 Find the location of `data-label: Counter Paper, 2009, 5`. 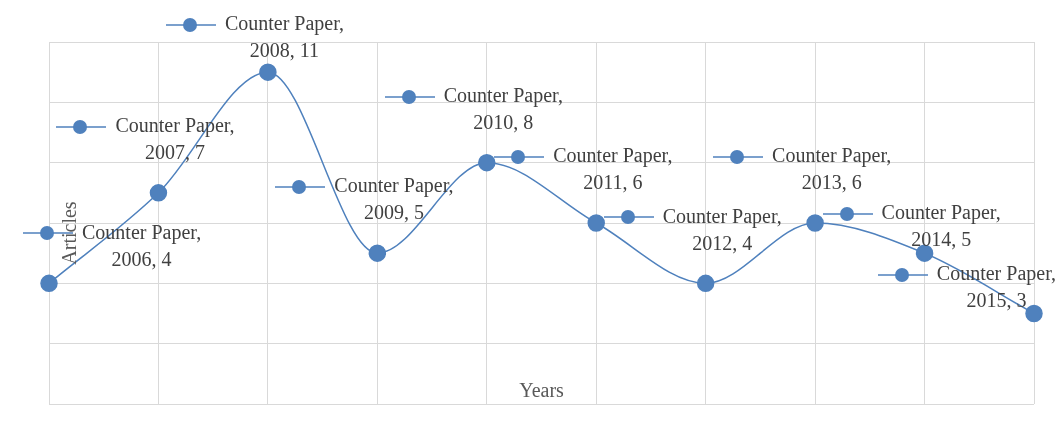

data-label: Counter Paper, 2009, 5 is located at coordinates (394, 199).